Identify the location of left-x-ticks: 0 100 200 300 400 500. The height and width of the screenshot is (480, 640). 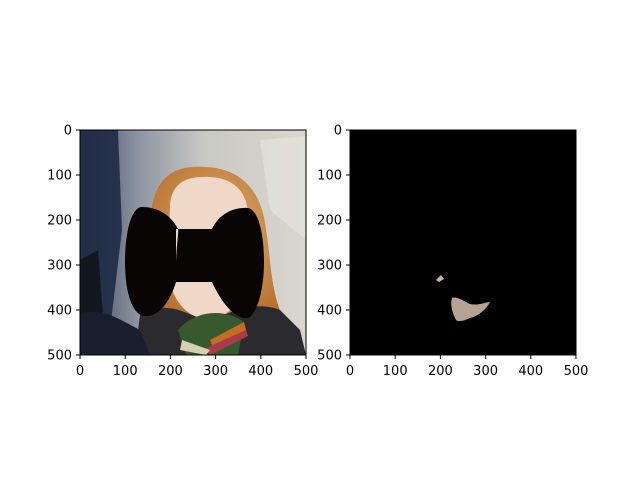
(197, 367).